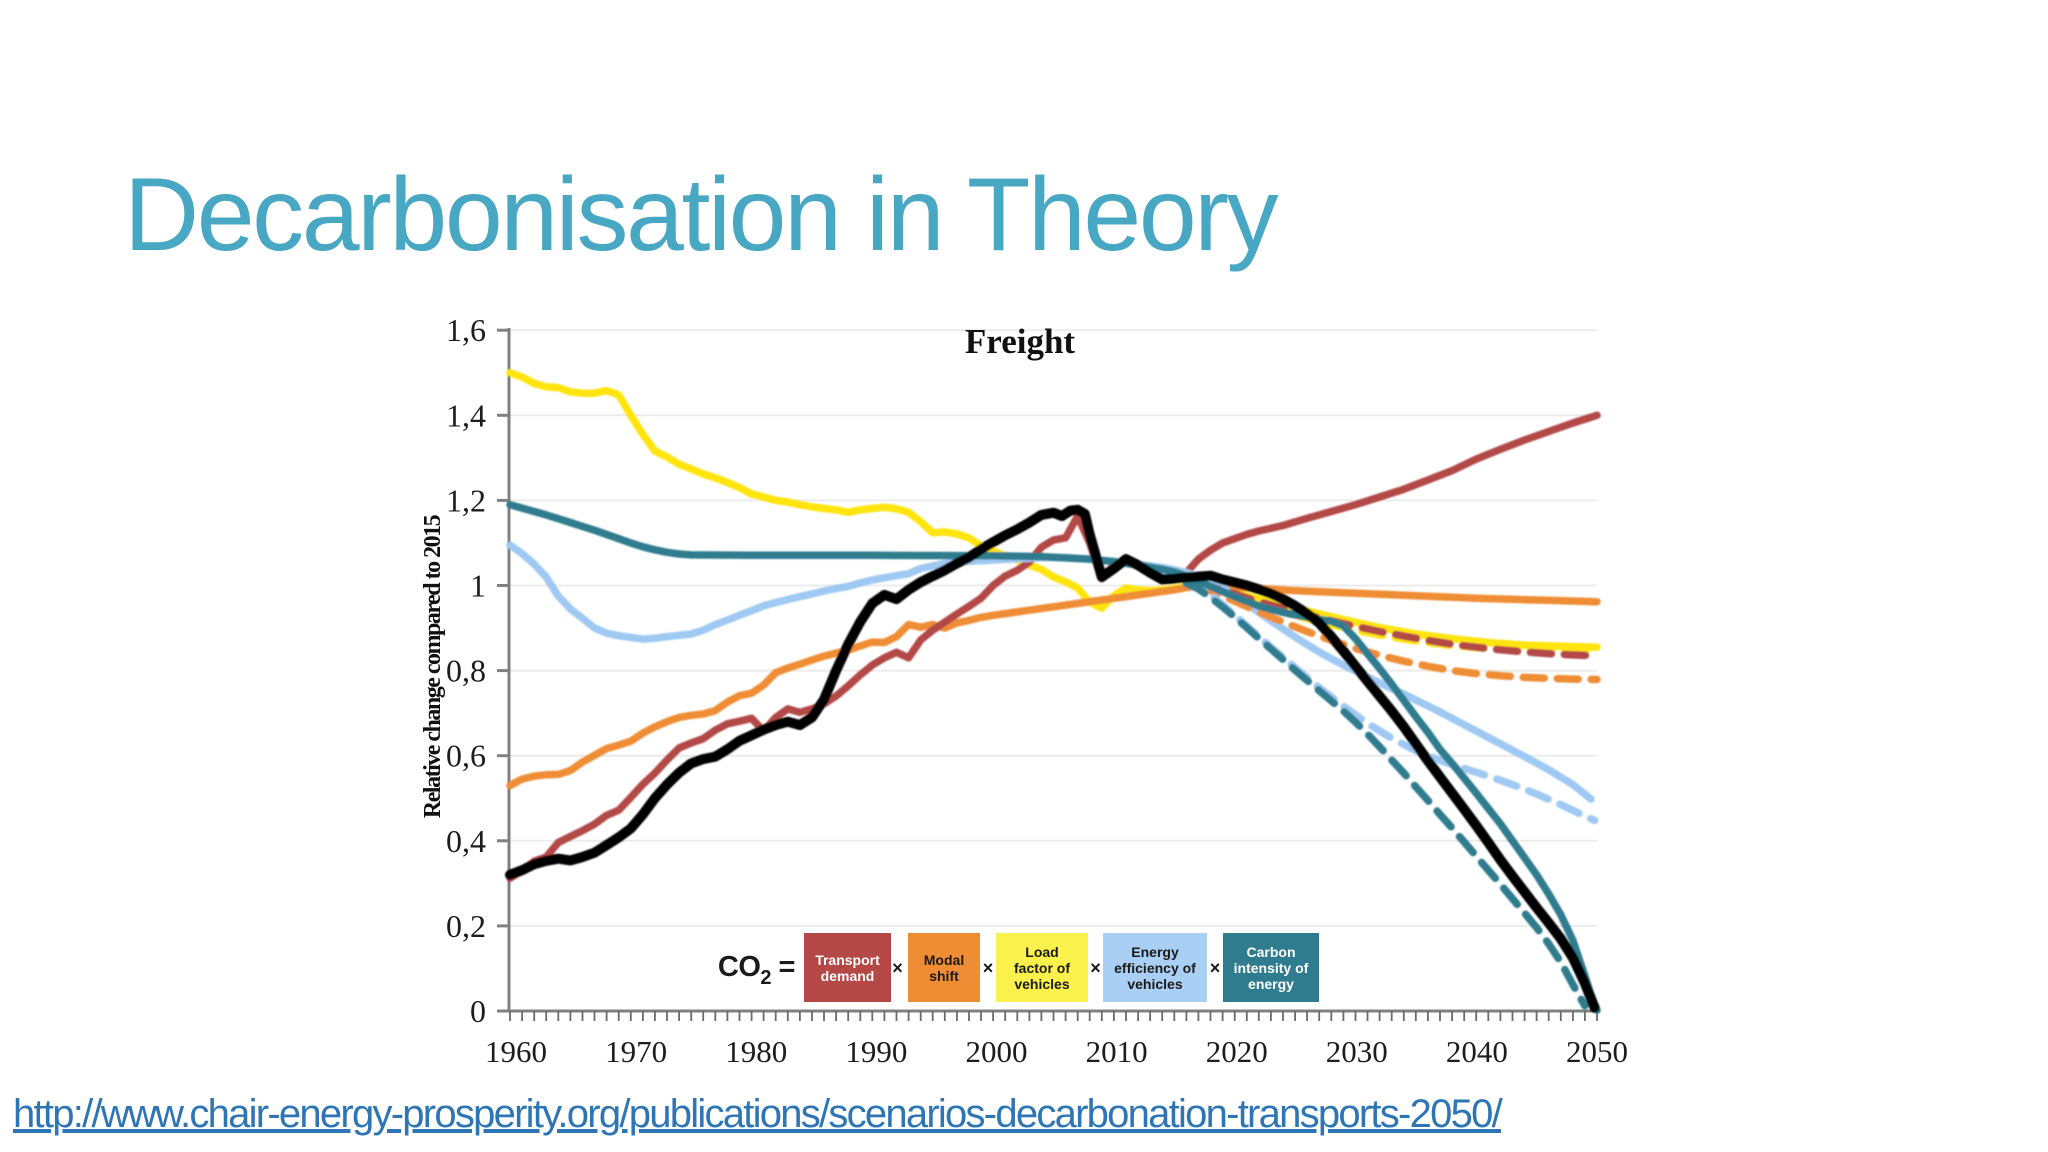 The height and width of the screenshot is (1152, 2048). Describe the element at coordinates (1271, 984) in the screenshot. I see `svg-text: energy` at that location.